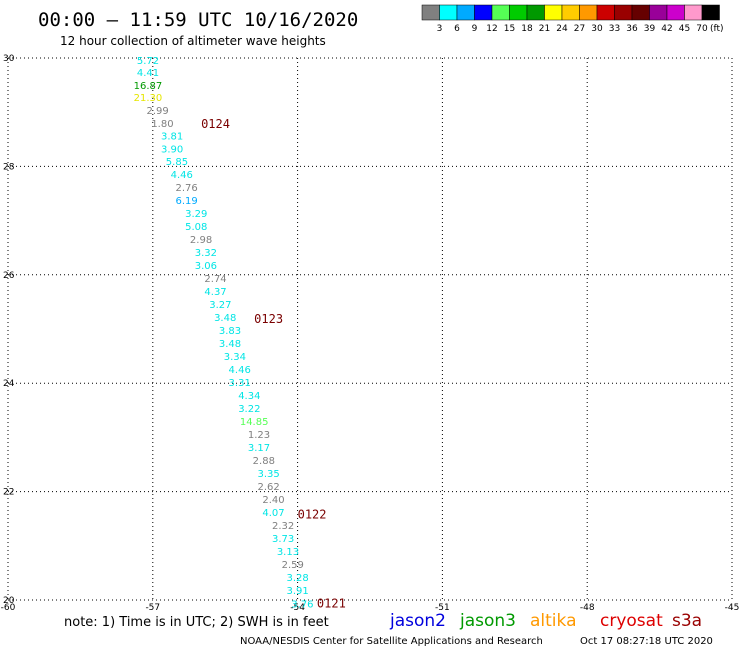 The width and height of the screenshot is (740, 650). What do you see at coordinates (491, 29) in the screenshot?
I see `color-scale-tick: 12` at bounding box center [491, 29].